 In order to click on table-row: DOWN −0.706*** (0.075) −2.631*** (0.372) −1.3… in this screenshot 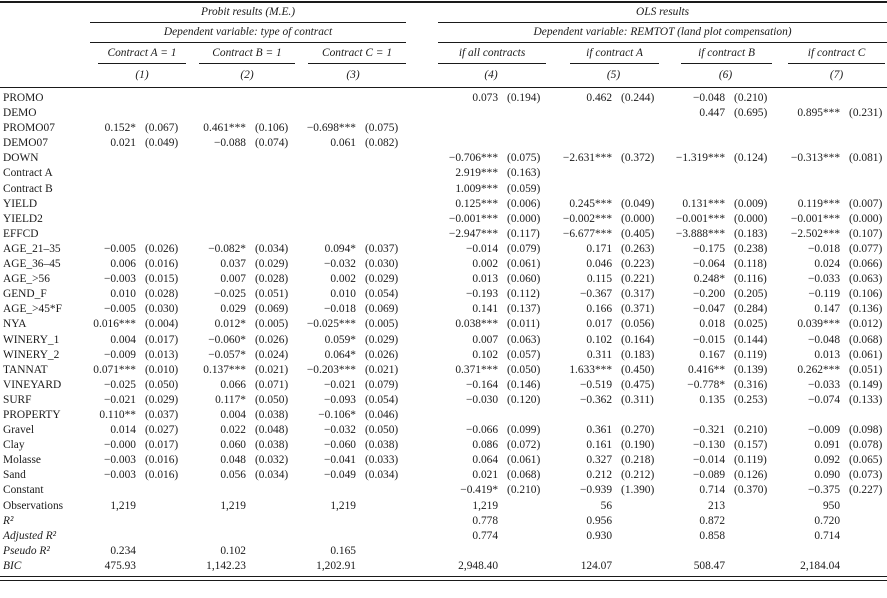, I will do `click(443, 158)`.